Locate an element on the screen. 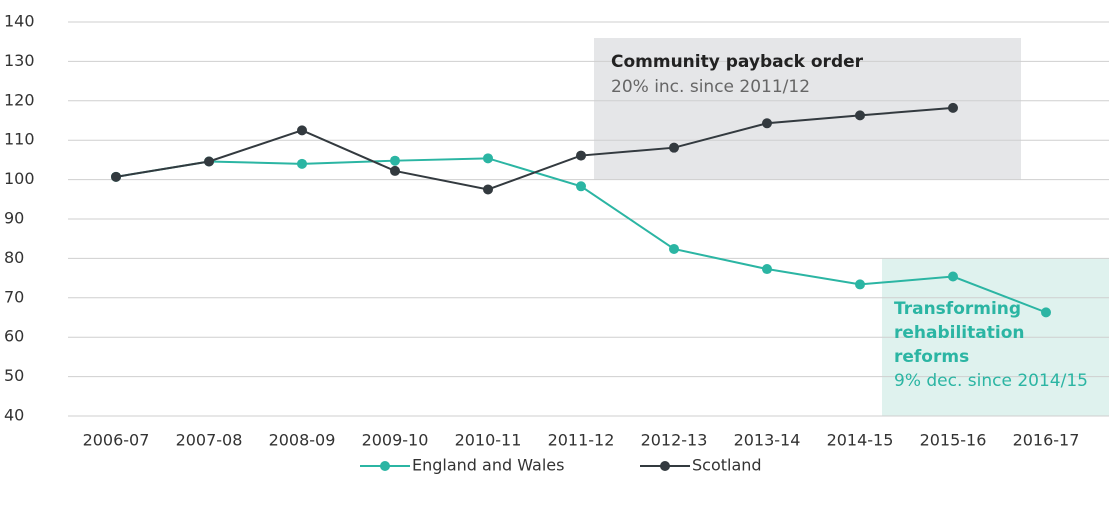 The width and height of the screenshot is (1109, 509). annotation-text: 20% inc. since 2011/12 is located at coordinates (710, 87).